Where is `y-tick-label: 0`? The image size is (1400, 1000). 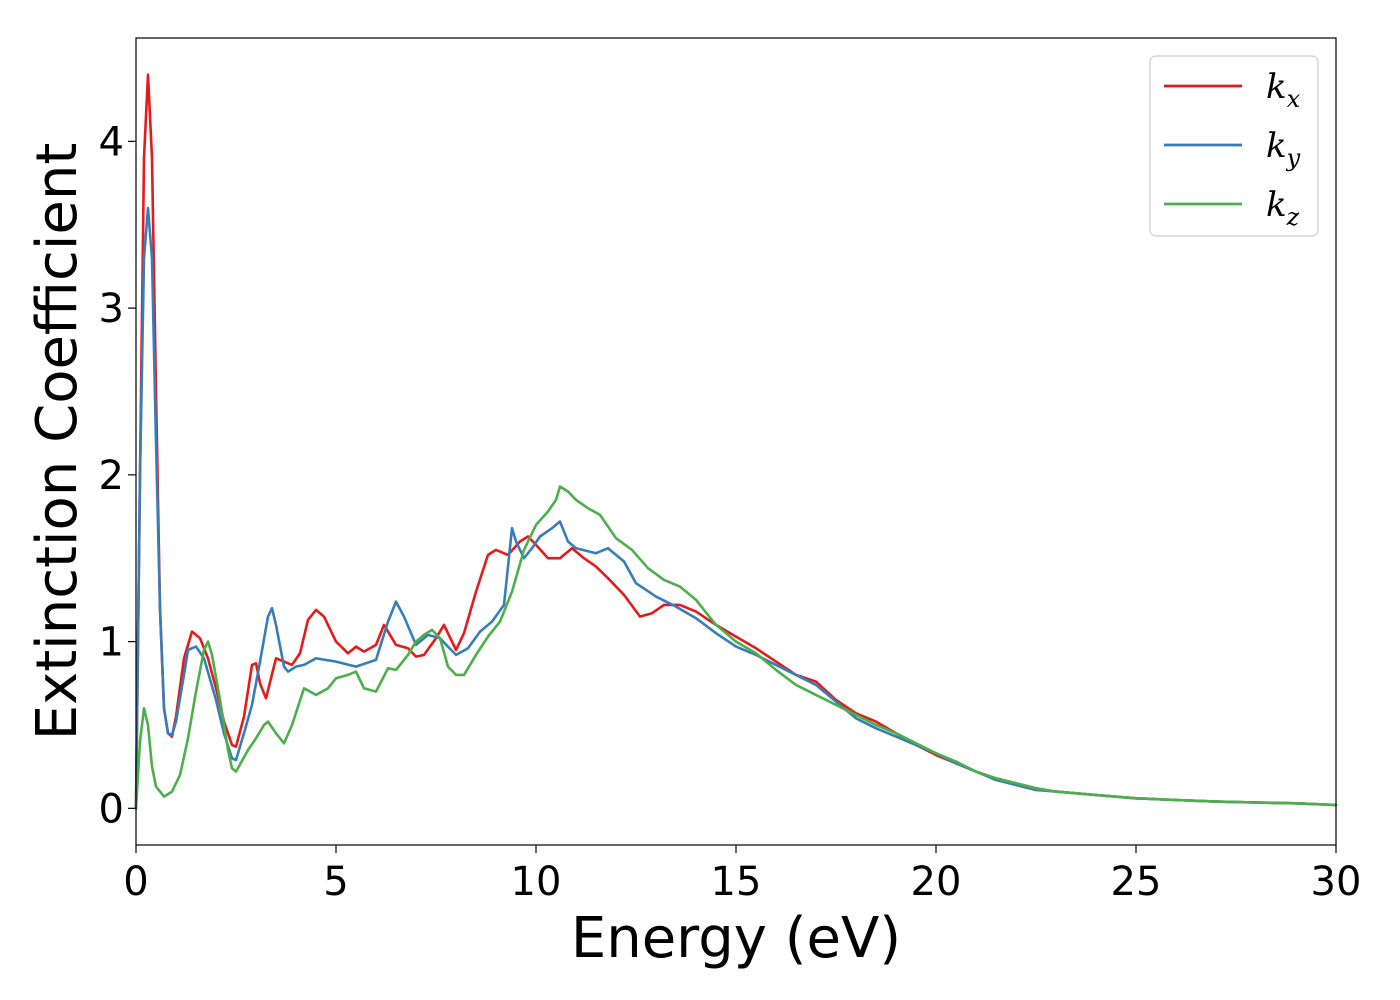 y-tick-label: 0 is located at coordinates (111, 809).